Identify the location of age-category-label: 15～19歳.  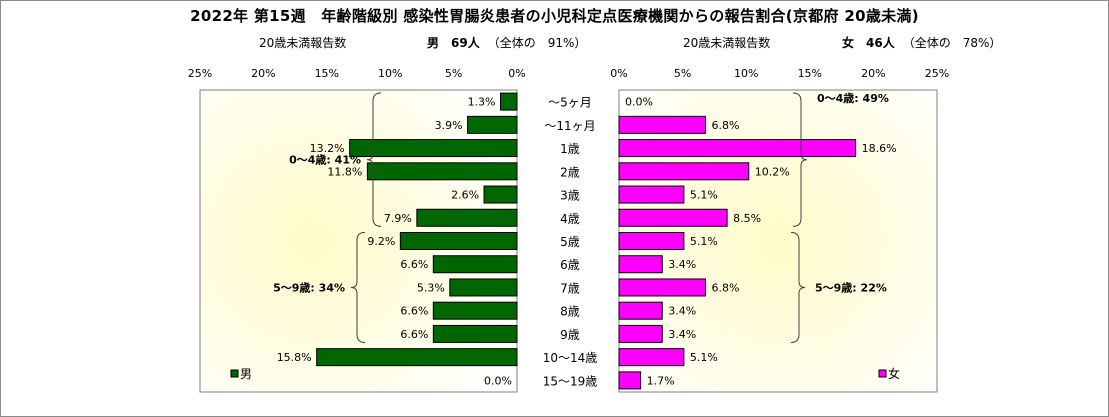
(570, 381).